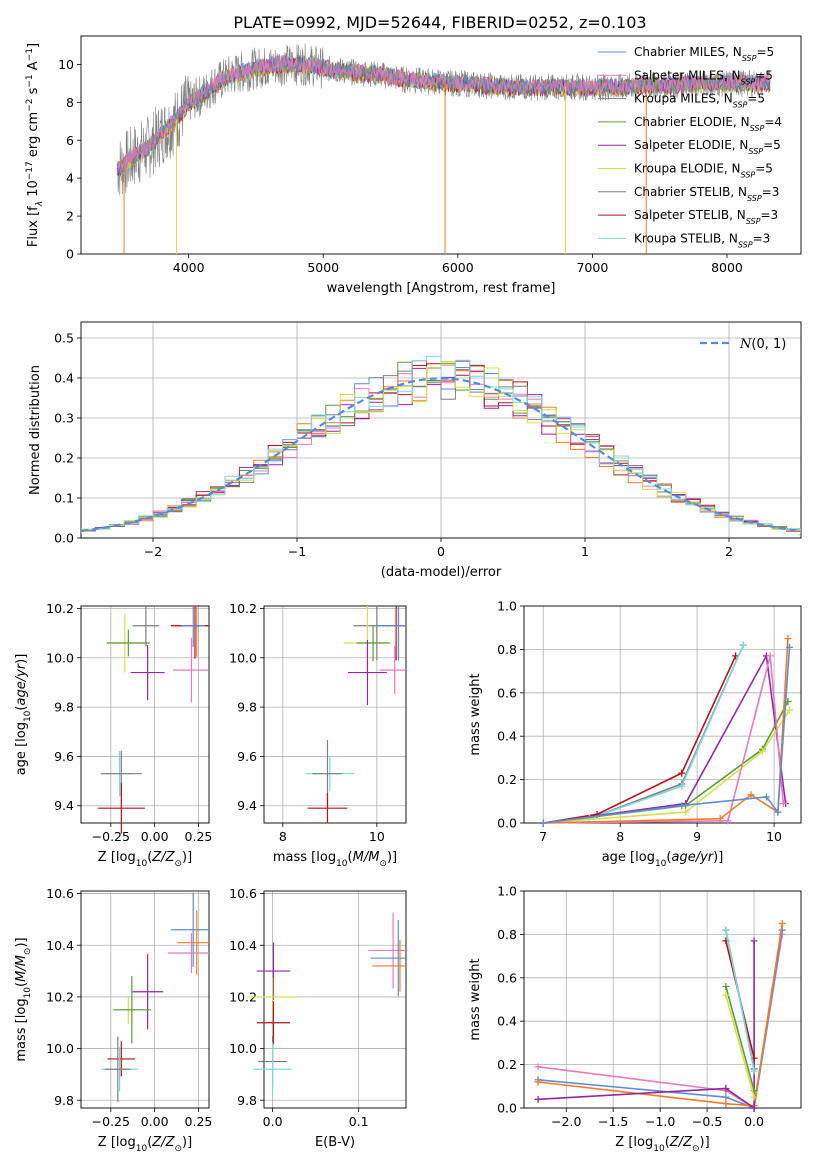 This screenshot has width=819, height=1170. I want to click on x-tick-label: 2, so click(729, 551).